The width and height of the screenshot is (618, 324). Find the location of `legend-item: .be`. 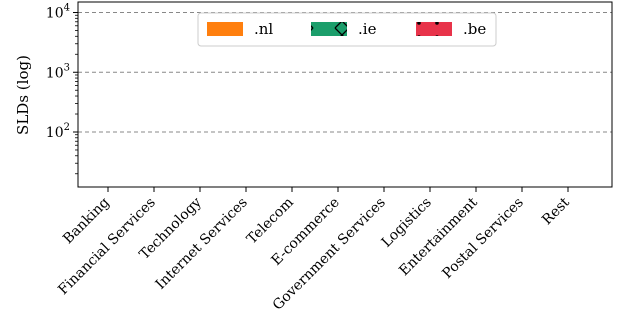

legend-item: .be is located at coordinates (451, 29).